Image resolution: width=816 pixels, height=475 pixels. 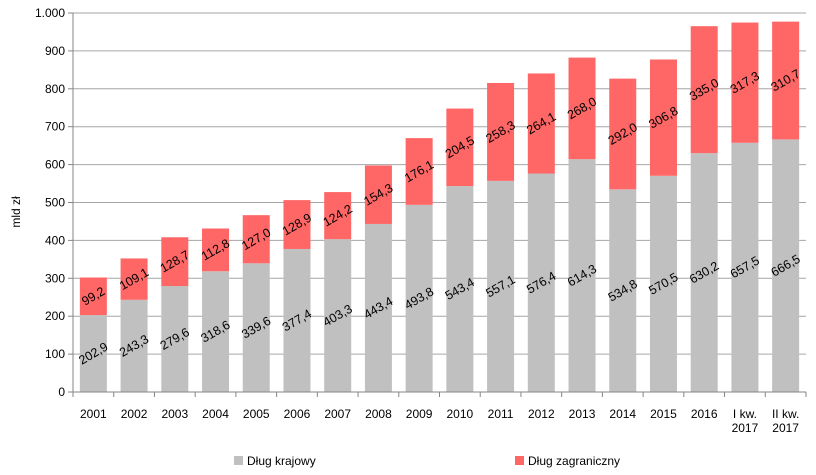 What do you see at coordinates (55, 51) in the screenshot?
I see `y-tick-label: 900` at bounding box center [55, 51].